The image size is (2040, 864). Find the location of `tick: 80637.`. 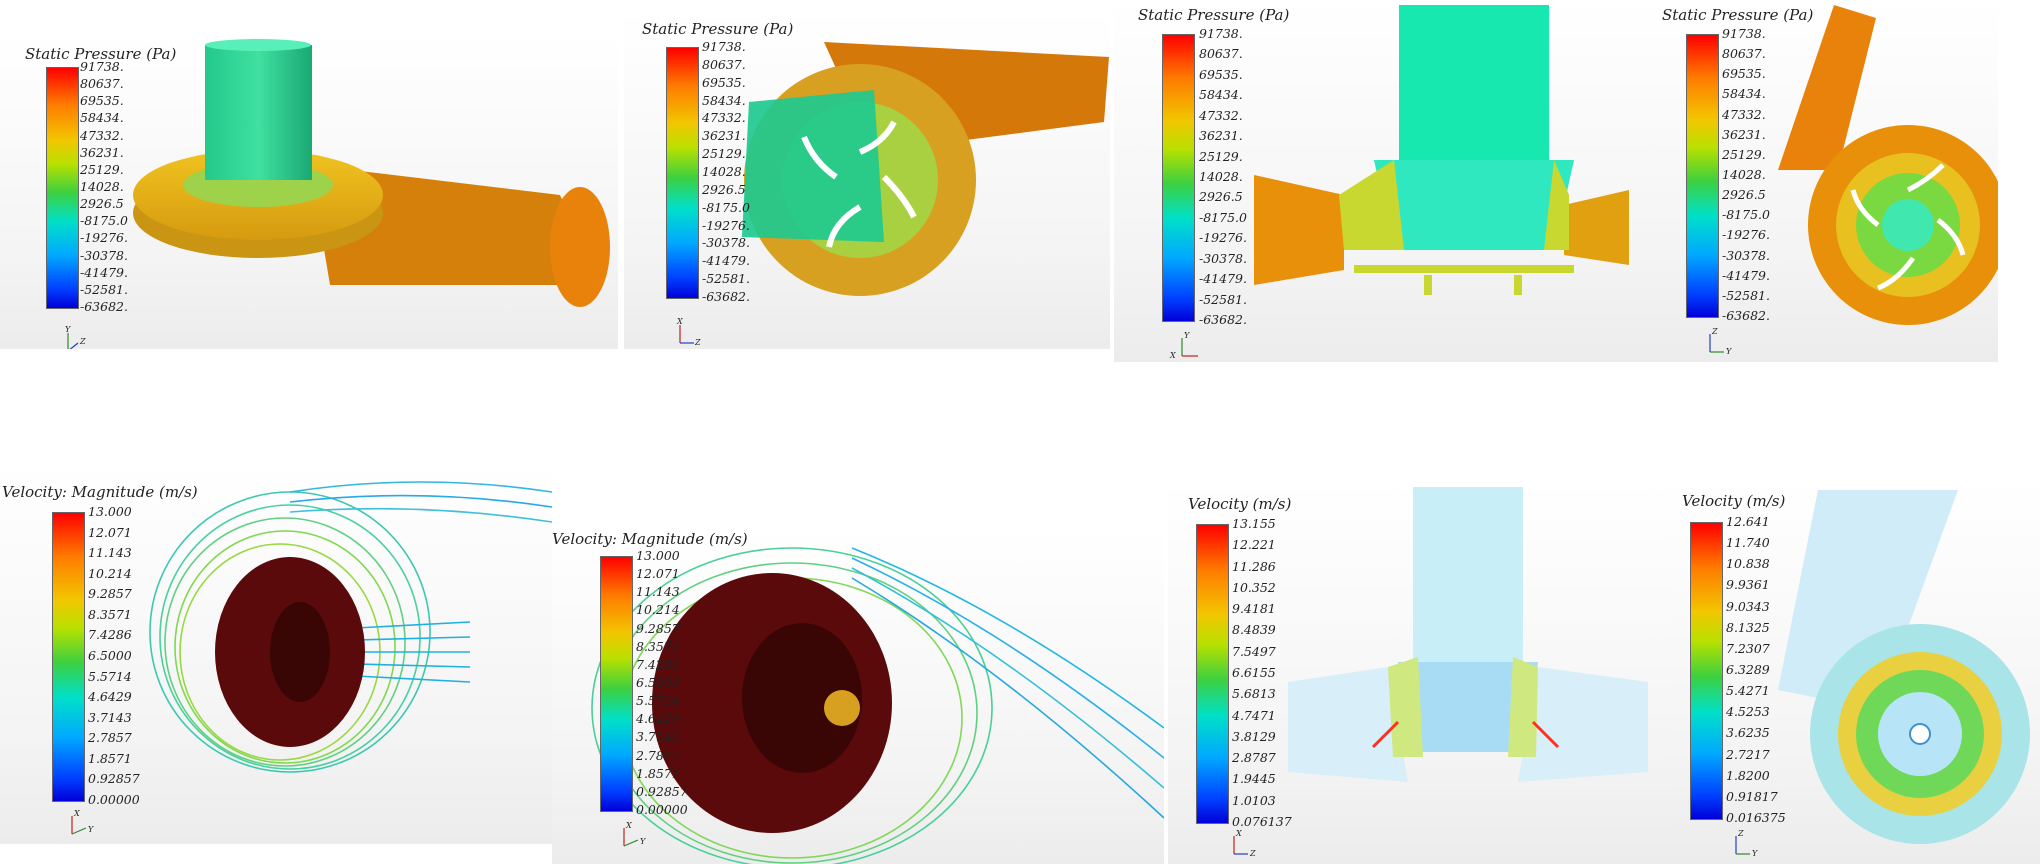

tick: 80637. is located at coordinates (102, 83).